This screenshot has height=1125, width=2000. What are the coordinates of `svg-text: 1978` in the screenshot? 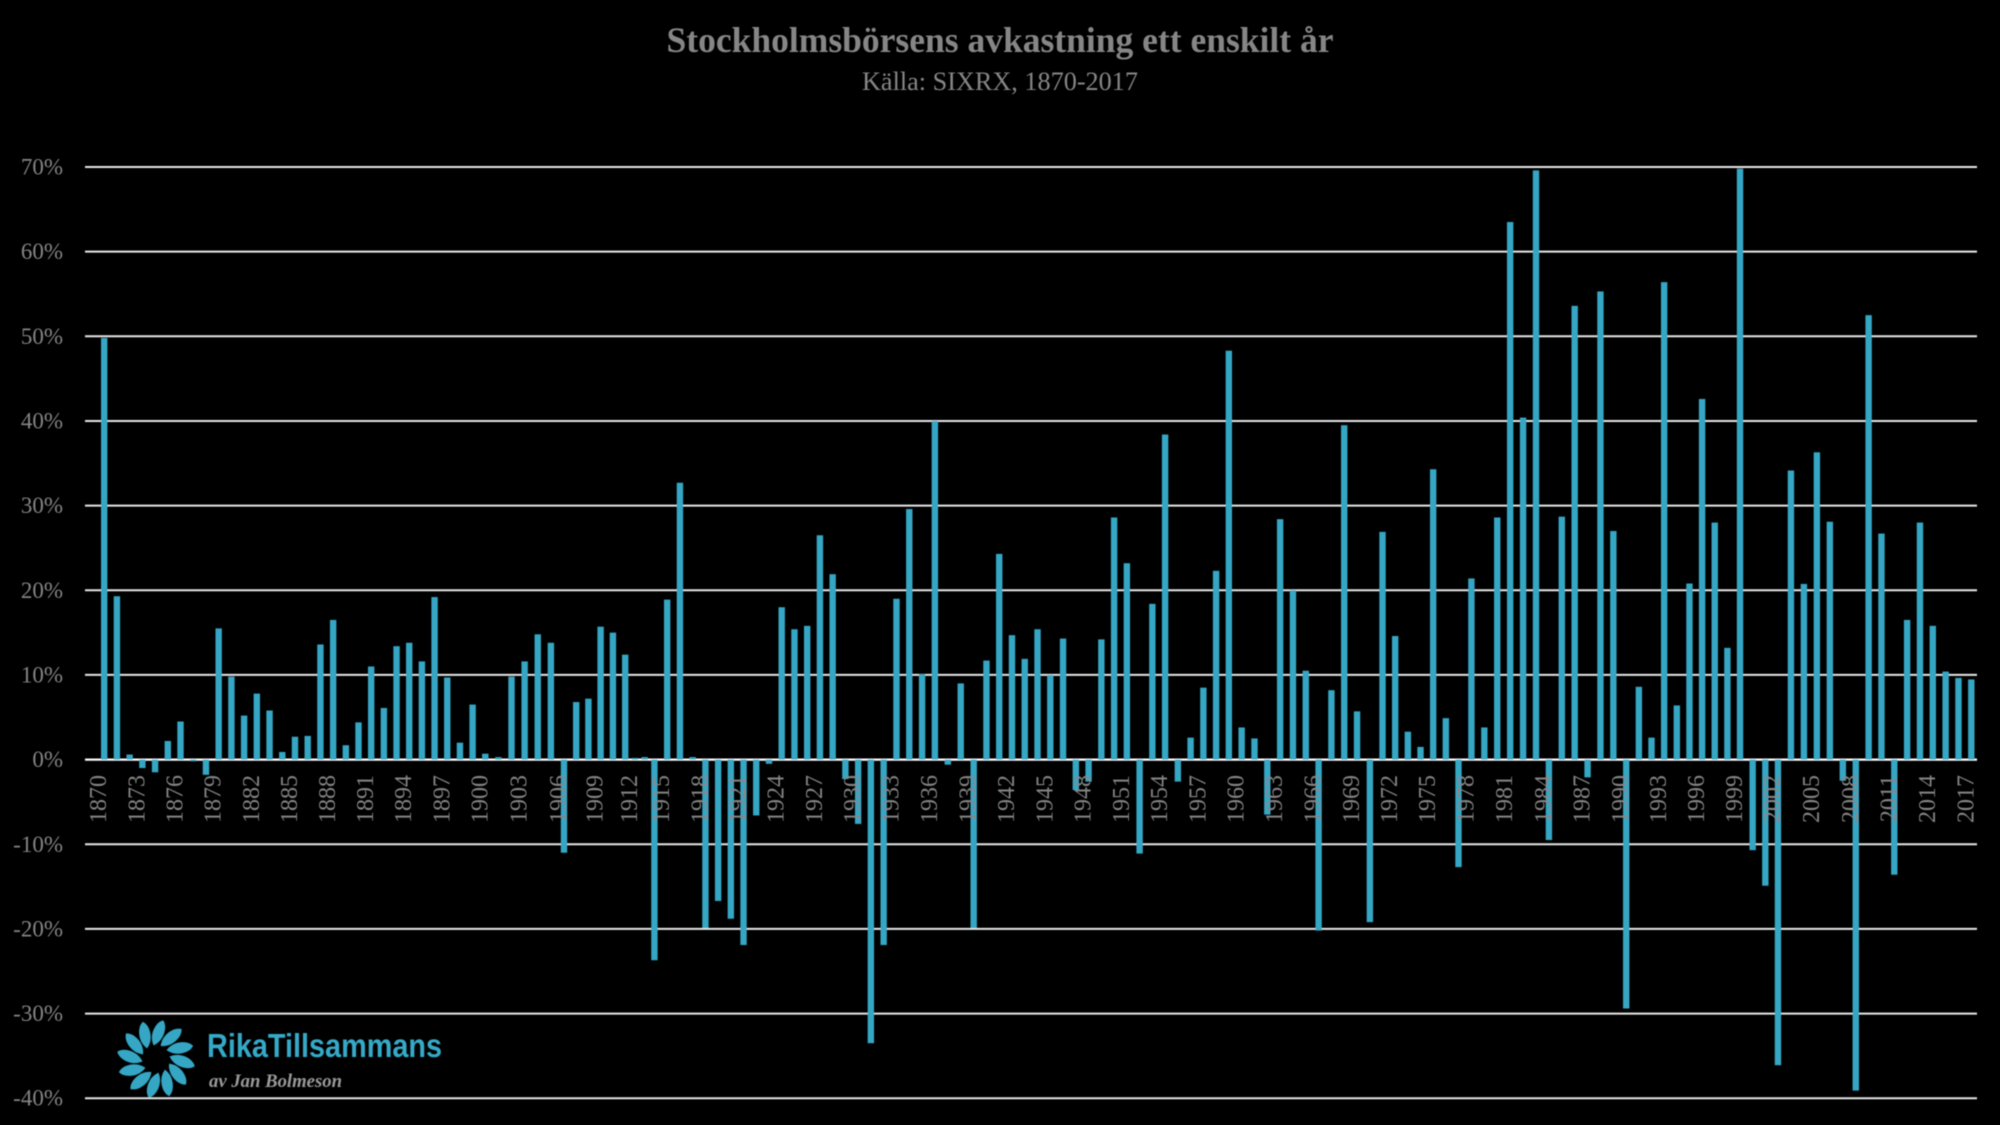 It's located at (1466, 799).